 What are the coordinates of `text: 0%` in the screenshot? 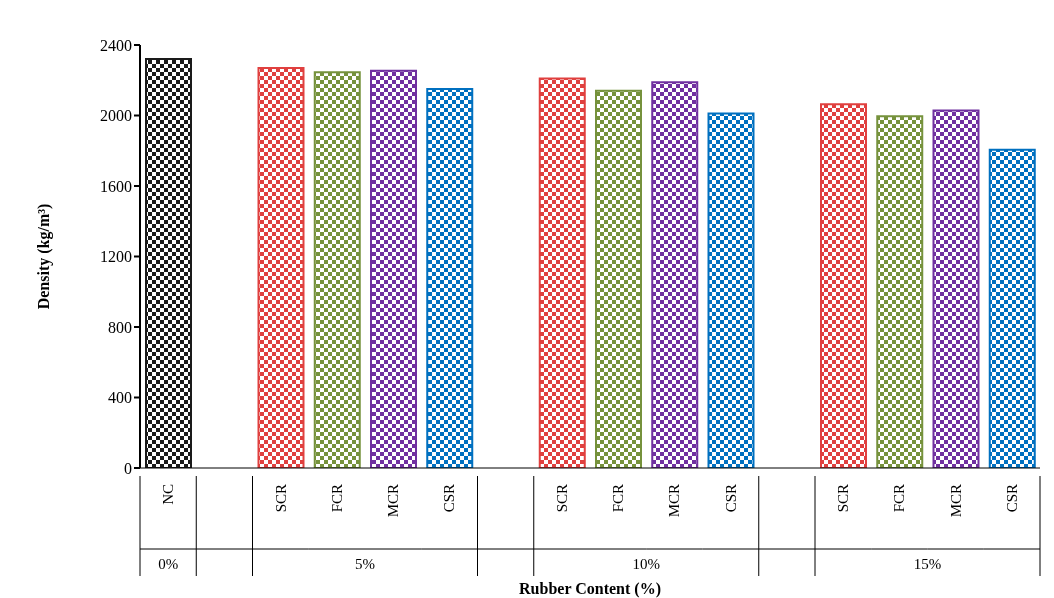 It's located at (168, 564).